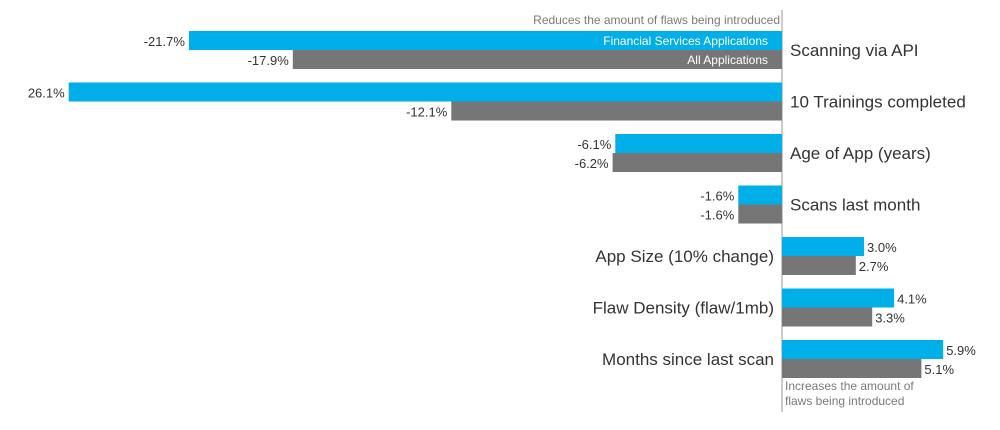  Describe the element at coordinates (854, 50) in the screenshot. I see `category-label-scanning-via-api: Scanning via API` at that location.